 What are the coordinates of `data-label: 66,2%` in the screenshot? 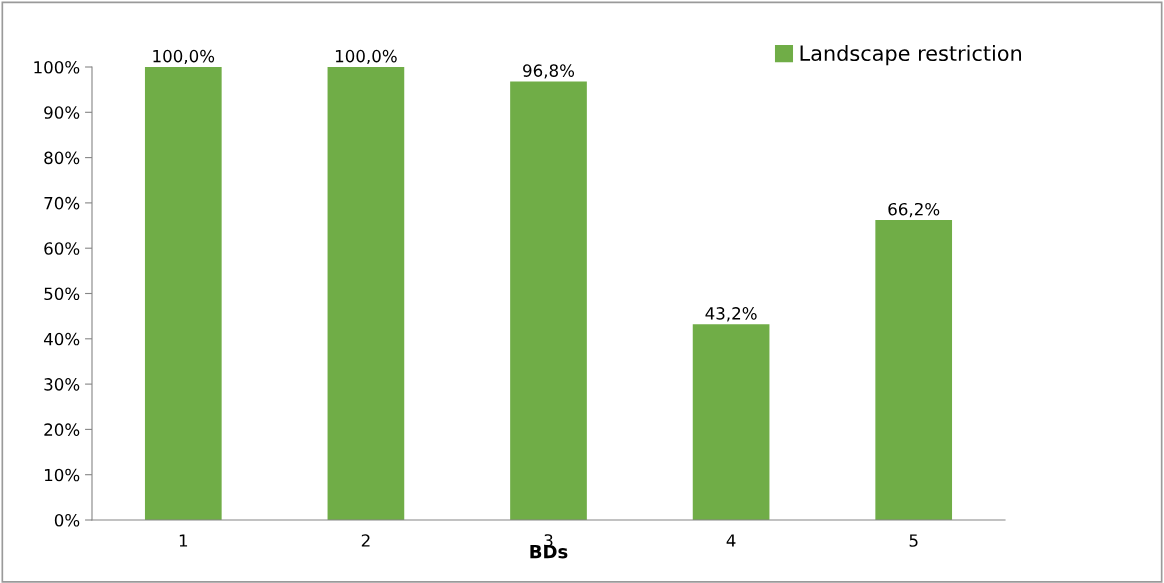 It's located at (914, 210).